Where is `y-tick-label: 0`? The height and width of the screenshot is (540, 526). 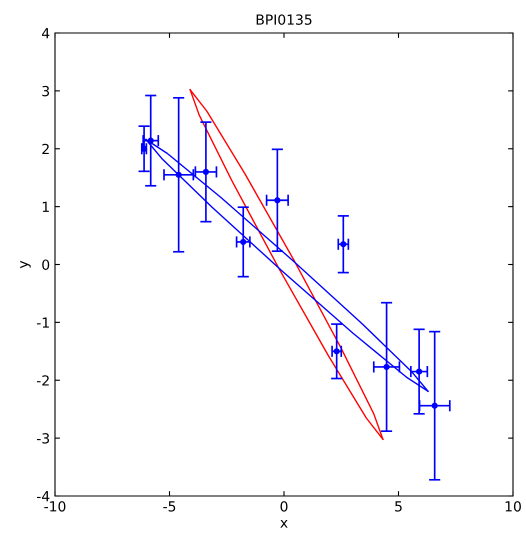 y-tick-label: 0 is located at coordinates (46, 264).